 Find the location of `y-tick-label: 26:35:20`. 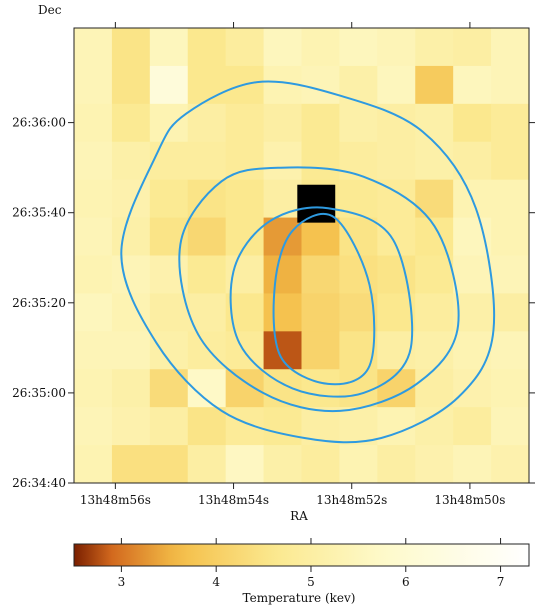

y-tick-label: 26:35:20 is located at coordinates (39, 303).